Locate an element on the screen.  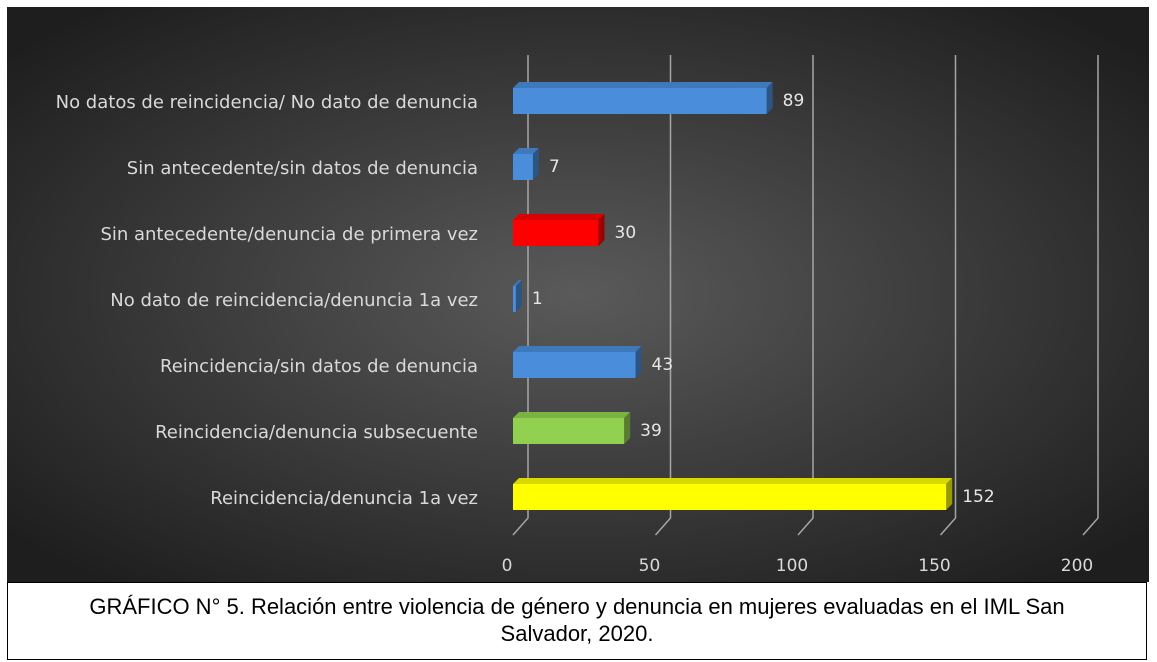
value-label: 152 is located at coordinates (978, 497).